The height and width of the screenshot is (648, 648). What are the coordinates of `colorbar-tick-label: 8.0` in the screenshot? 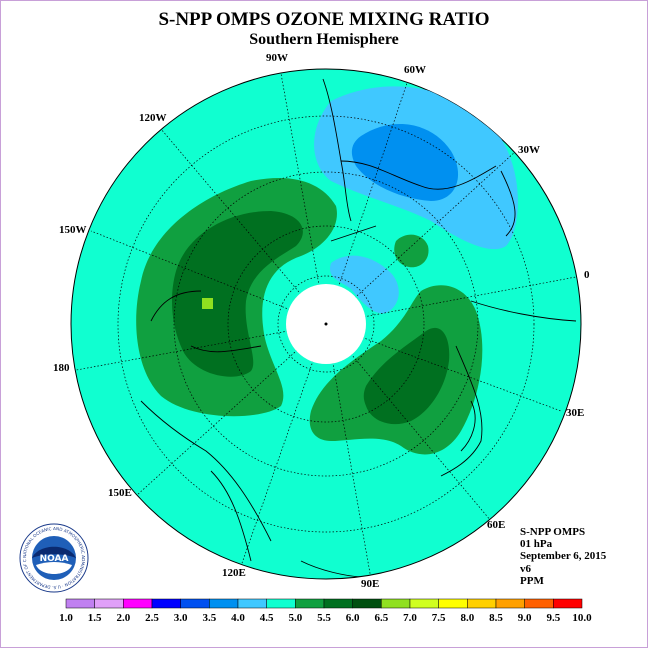 It's located at (467, 618).